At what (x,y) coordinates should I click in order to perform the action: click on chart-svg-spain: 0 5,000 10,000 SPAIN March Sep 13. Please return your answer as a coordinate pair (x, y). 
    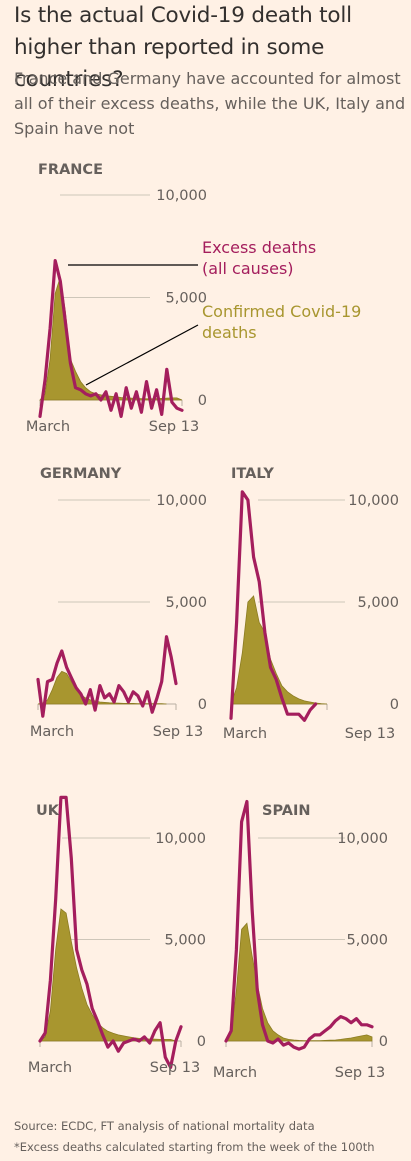
    Looking at the image, I should click on (300, 940).